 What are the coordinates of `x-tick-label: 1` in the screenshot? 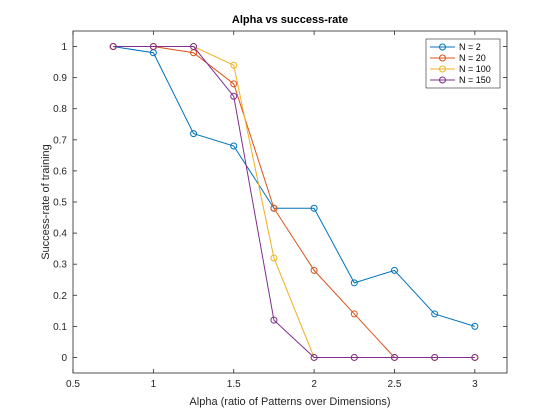 It's located at (154, 384).